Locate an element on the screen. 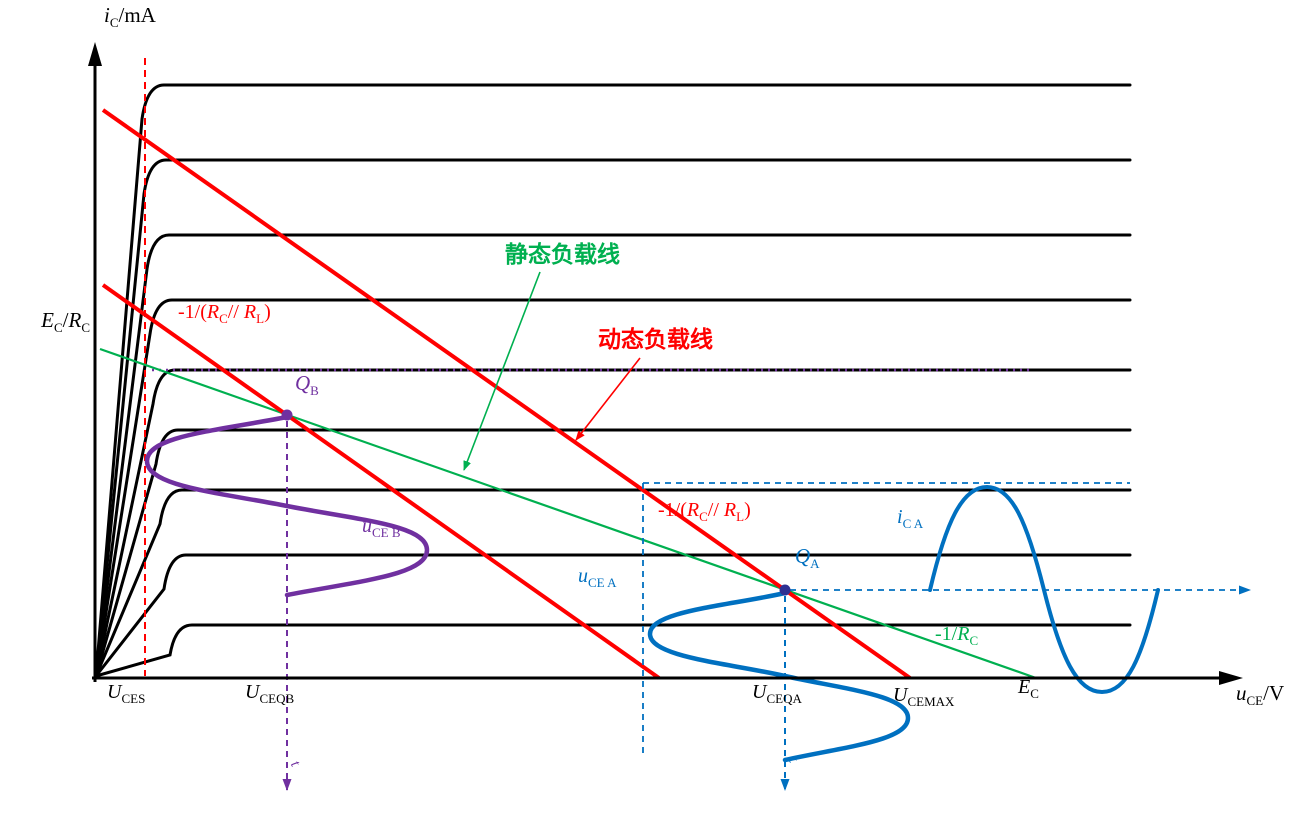 The height and width of the screenshot is (823, 1312). ic-a-waveform is located at coordinates (1044, 589).